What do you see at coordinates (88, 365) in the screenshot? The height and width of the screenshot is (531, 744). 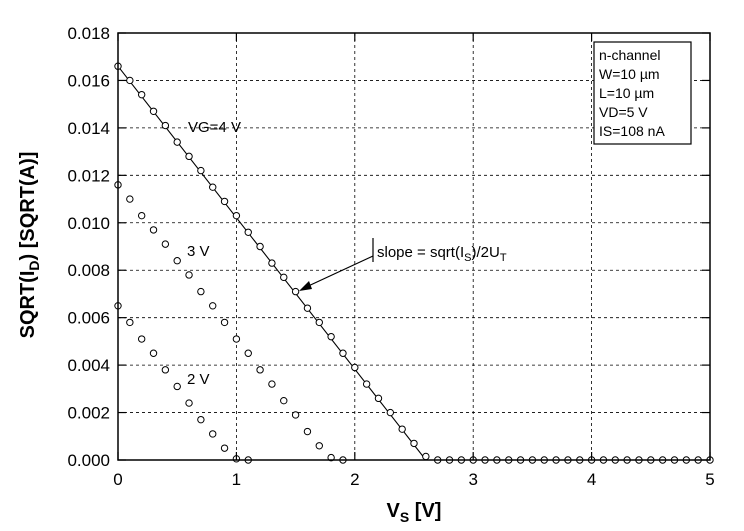 I see `y-tick-label: 0.004` at bounding box center [88, 365].